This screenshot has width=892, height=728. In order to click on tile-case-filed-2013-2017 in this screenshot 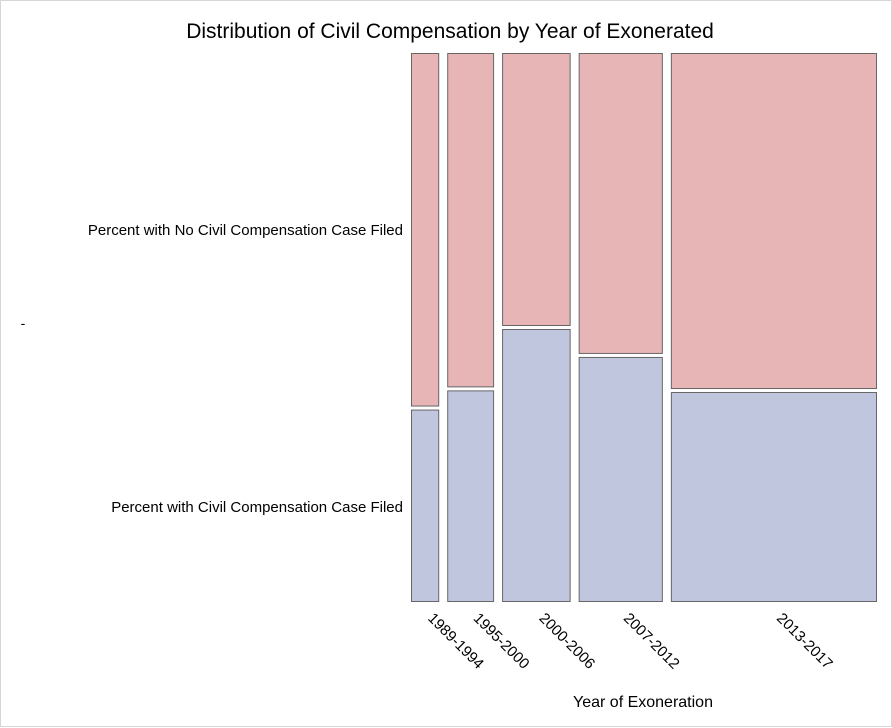, I will do `click(773, 497)`.